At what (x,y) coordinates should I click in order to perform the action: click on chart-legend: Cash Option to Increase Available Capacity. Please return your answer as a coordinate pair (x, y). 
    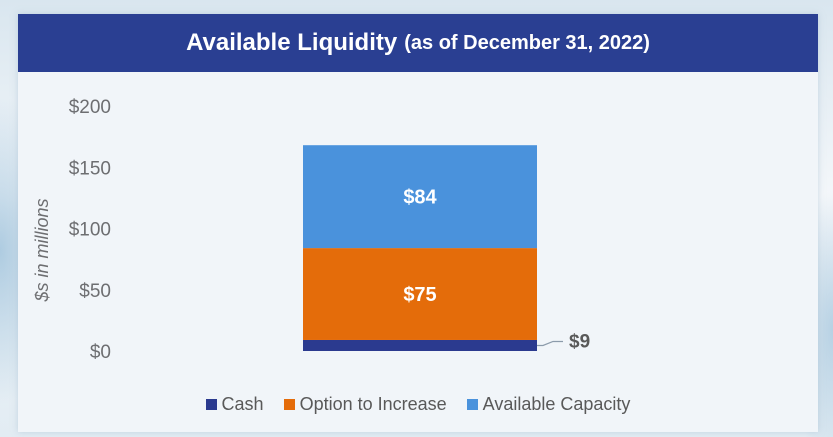
    Looking at the image, I should click on (418, 404).